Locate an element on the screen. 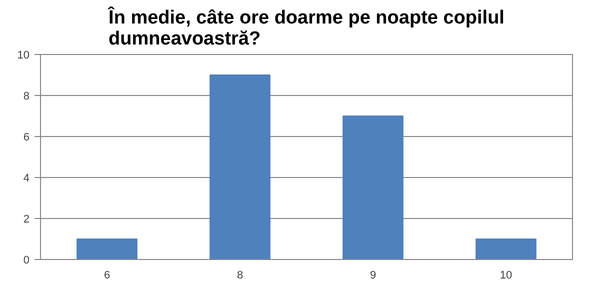  y-tick-label: 4 is located at coordinates (26, 178).